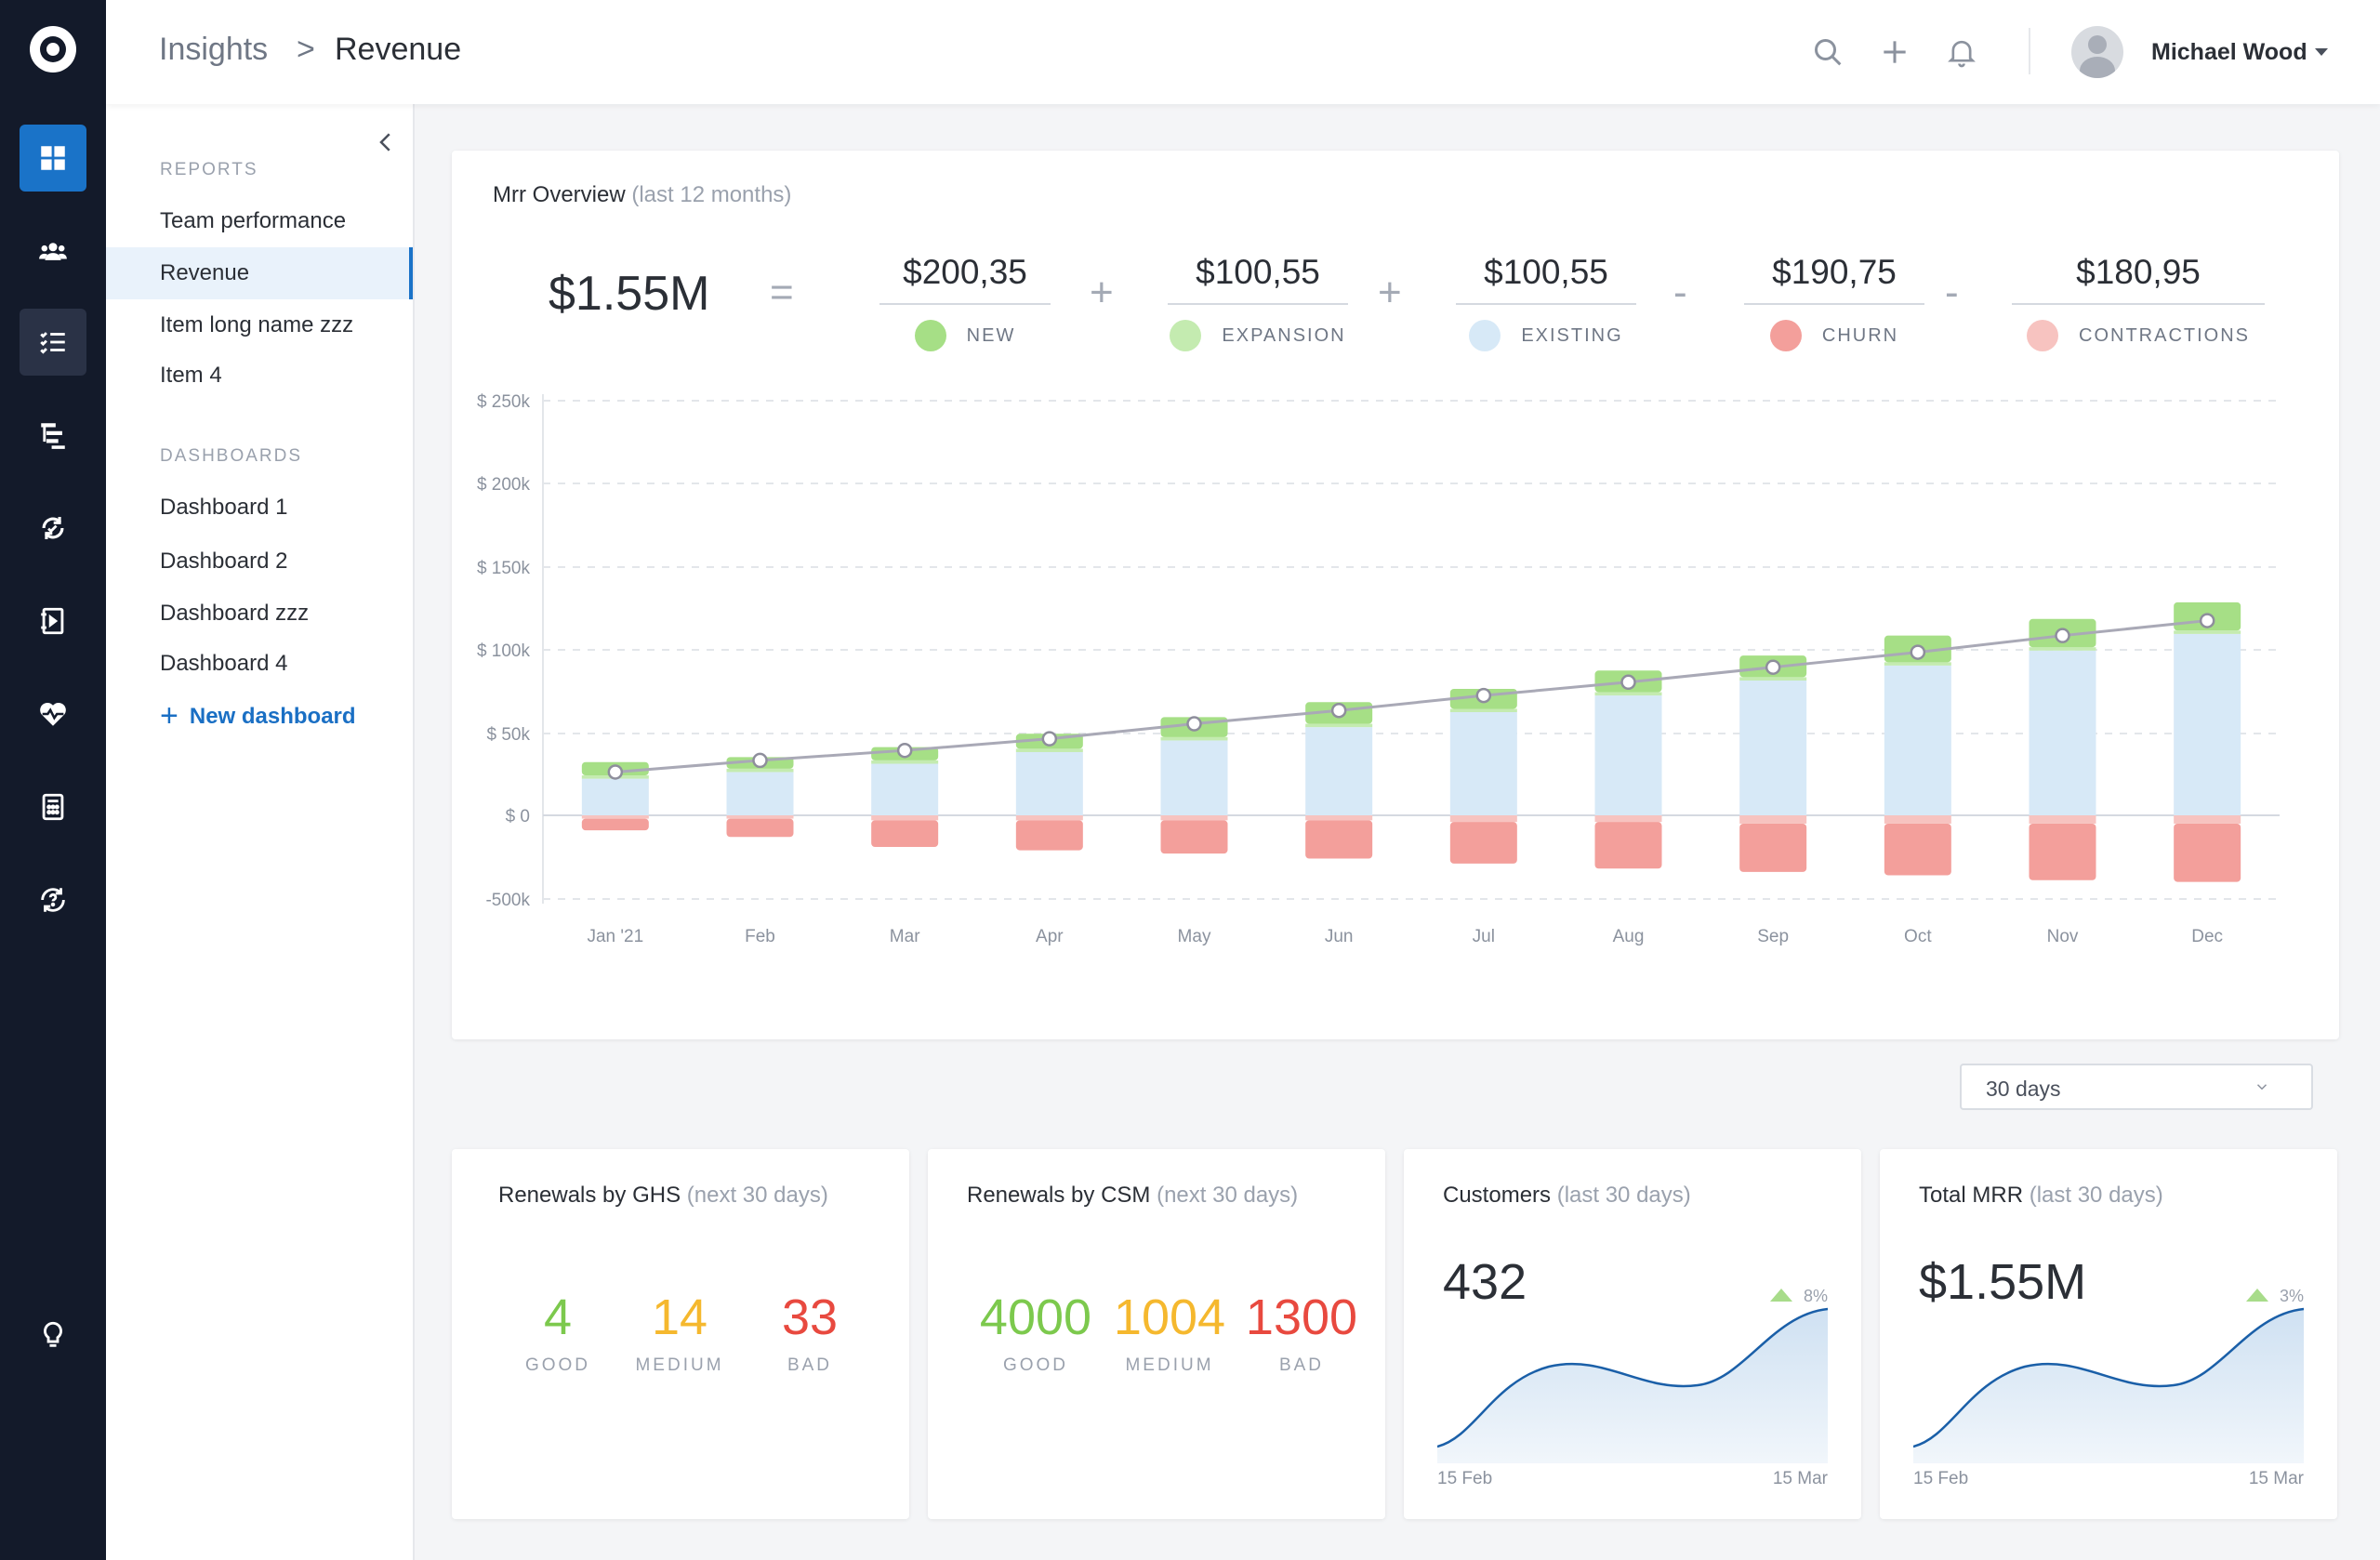 The height and width of the screenshot is (1560, 2380). Describe the element at coordinates (2029, 51) in the screenshot. I see `topbar-divider` at that location.